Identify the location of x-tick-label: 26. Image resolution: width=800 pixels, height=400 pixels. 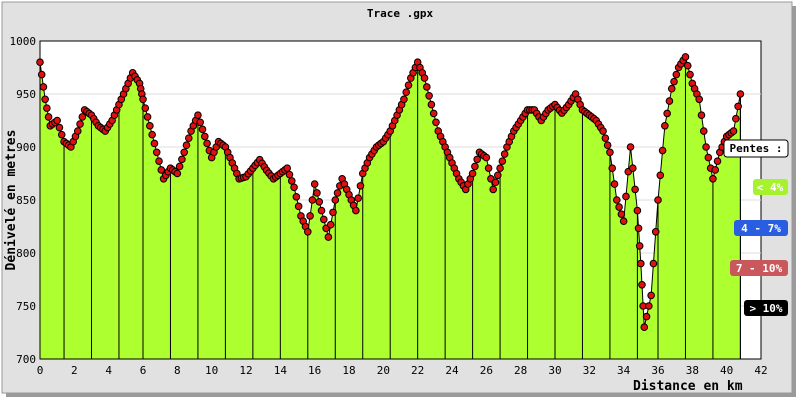
(486, 370).